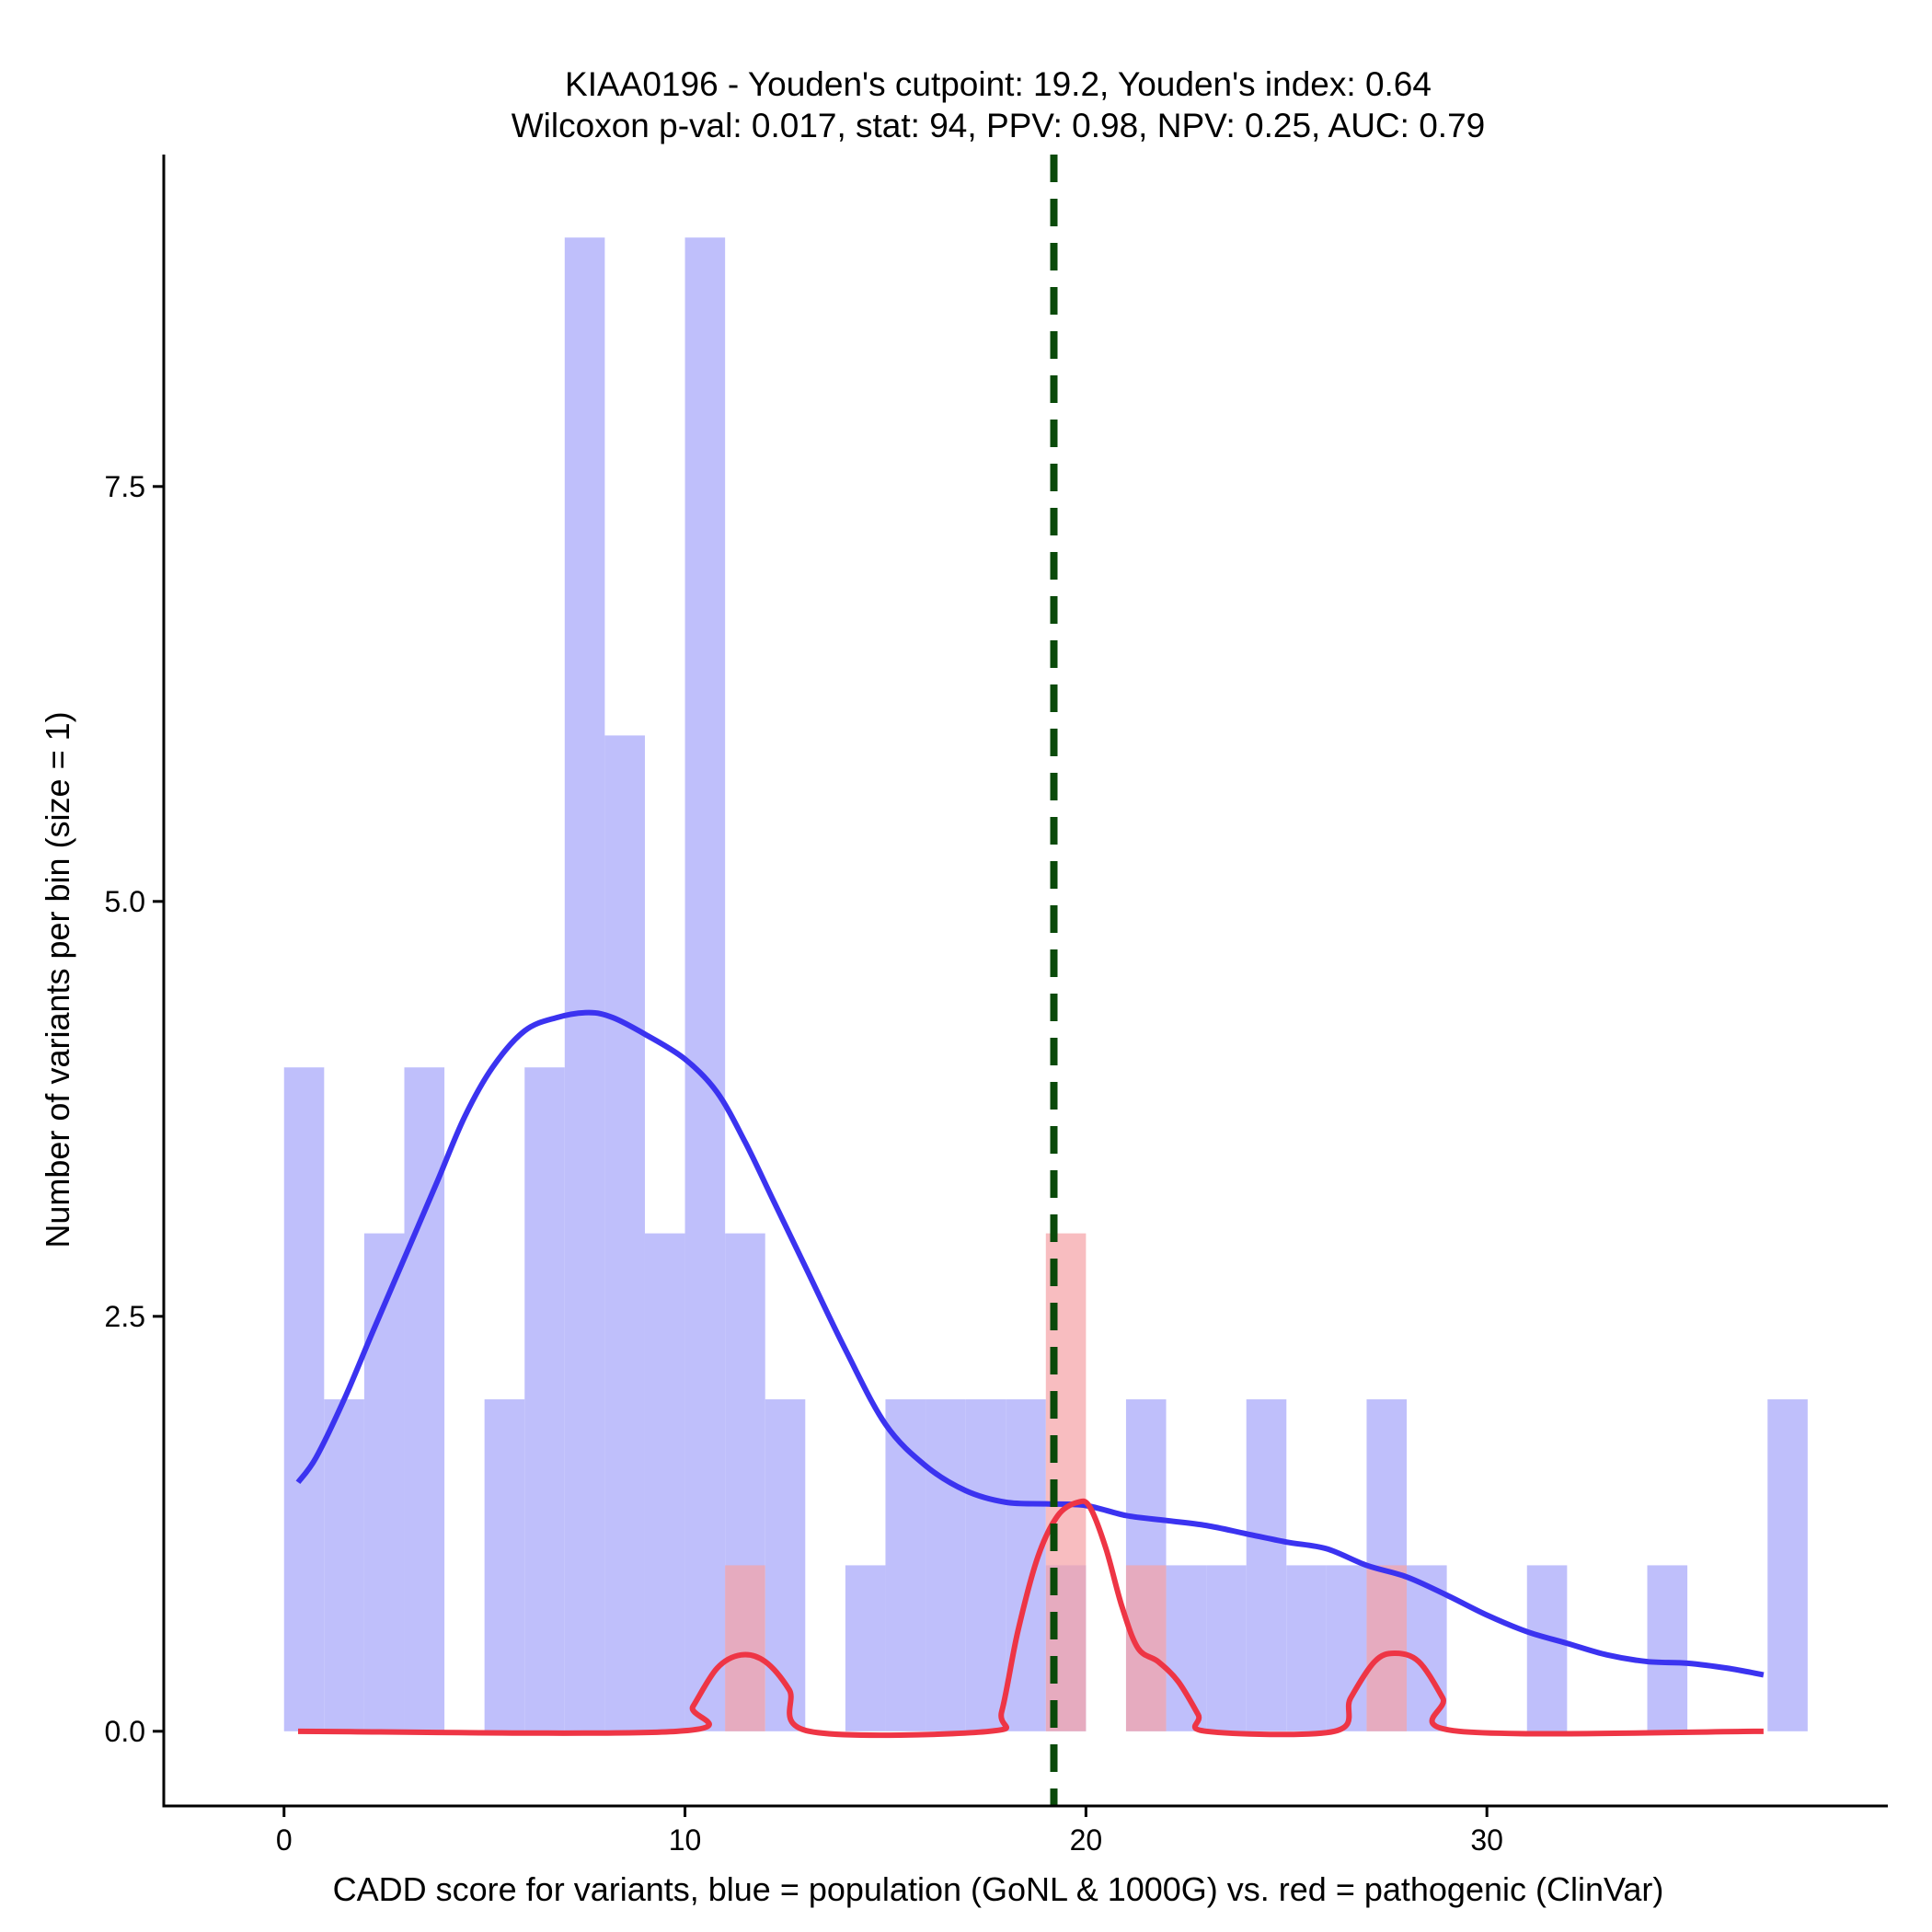 The width and height of the screenshot is (1932, 1932). What do you see at coordinates (125, 901) in the screenshot?
I see `y-tick-label: 5.0` at bounding box center [125, 901].